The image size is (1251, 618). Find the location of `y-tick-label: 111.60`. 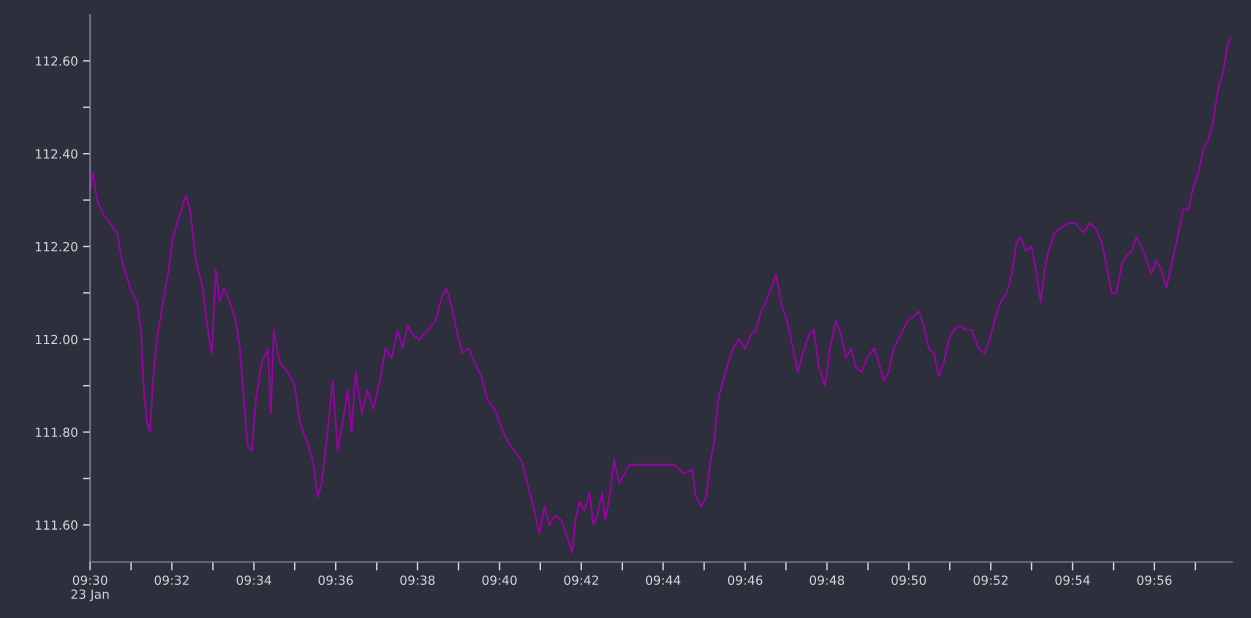

y-tick-label: 111.60 is located at coordinates (56, 525).